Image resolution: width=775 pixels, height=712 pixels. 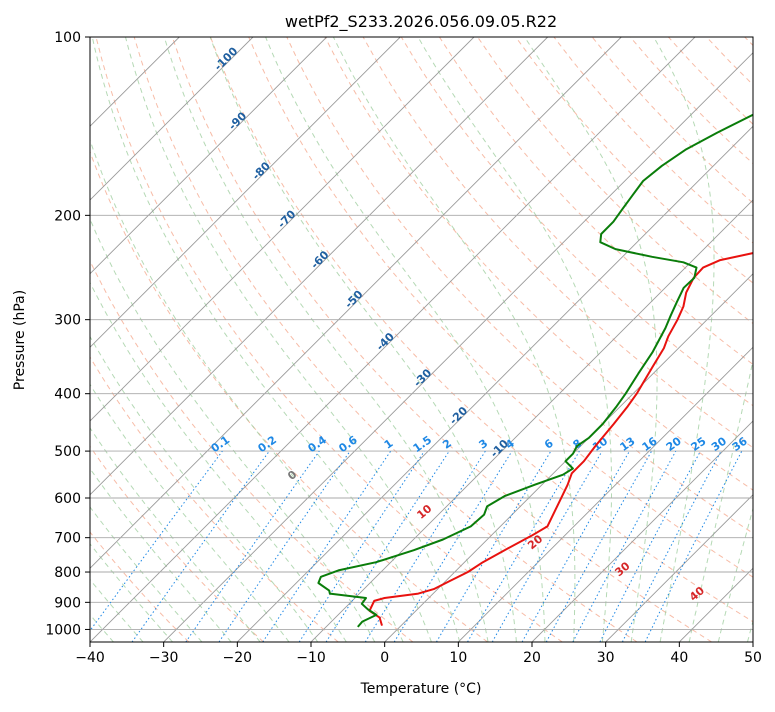 What do you see at coordinates (764, 339) in the screenshot?
I see `isotherm-line` at bounding box center [764, 339].